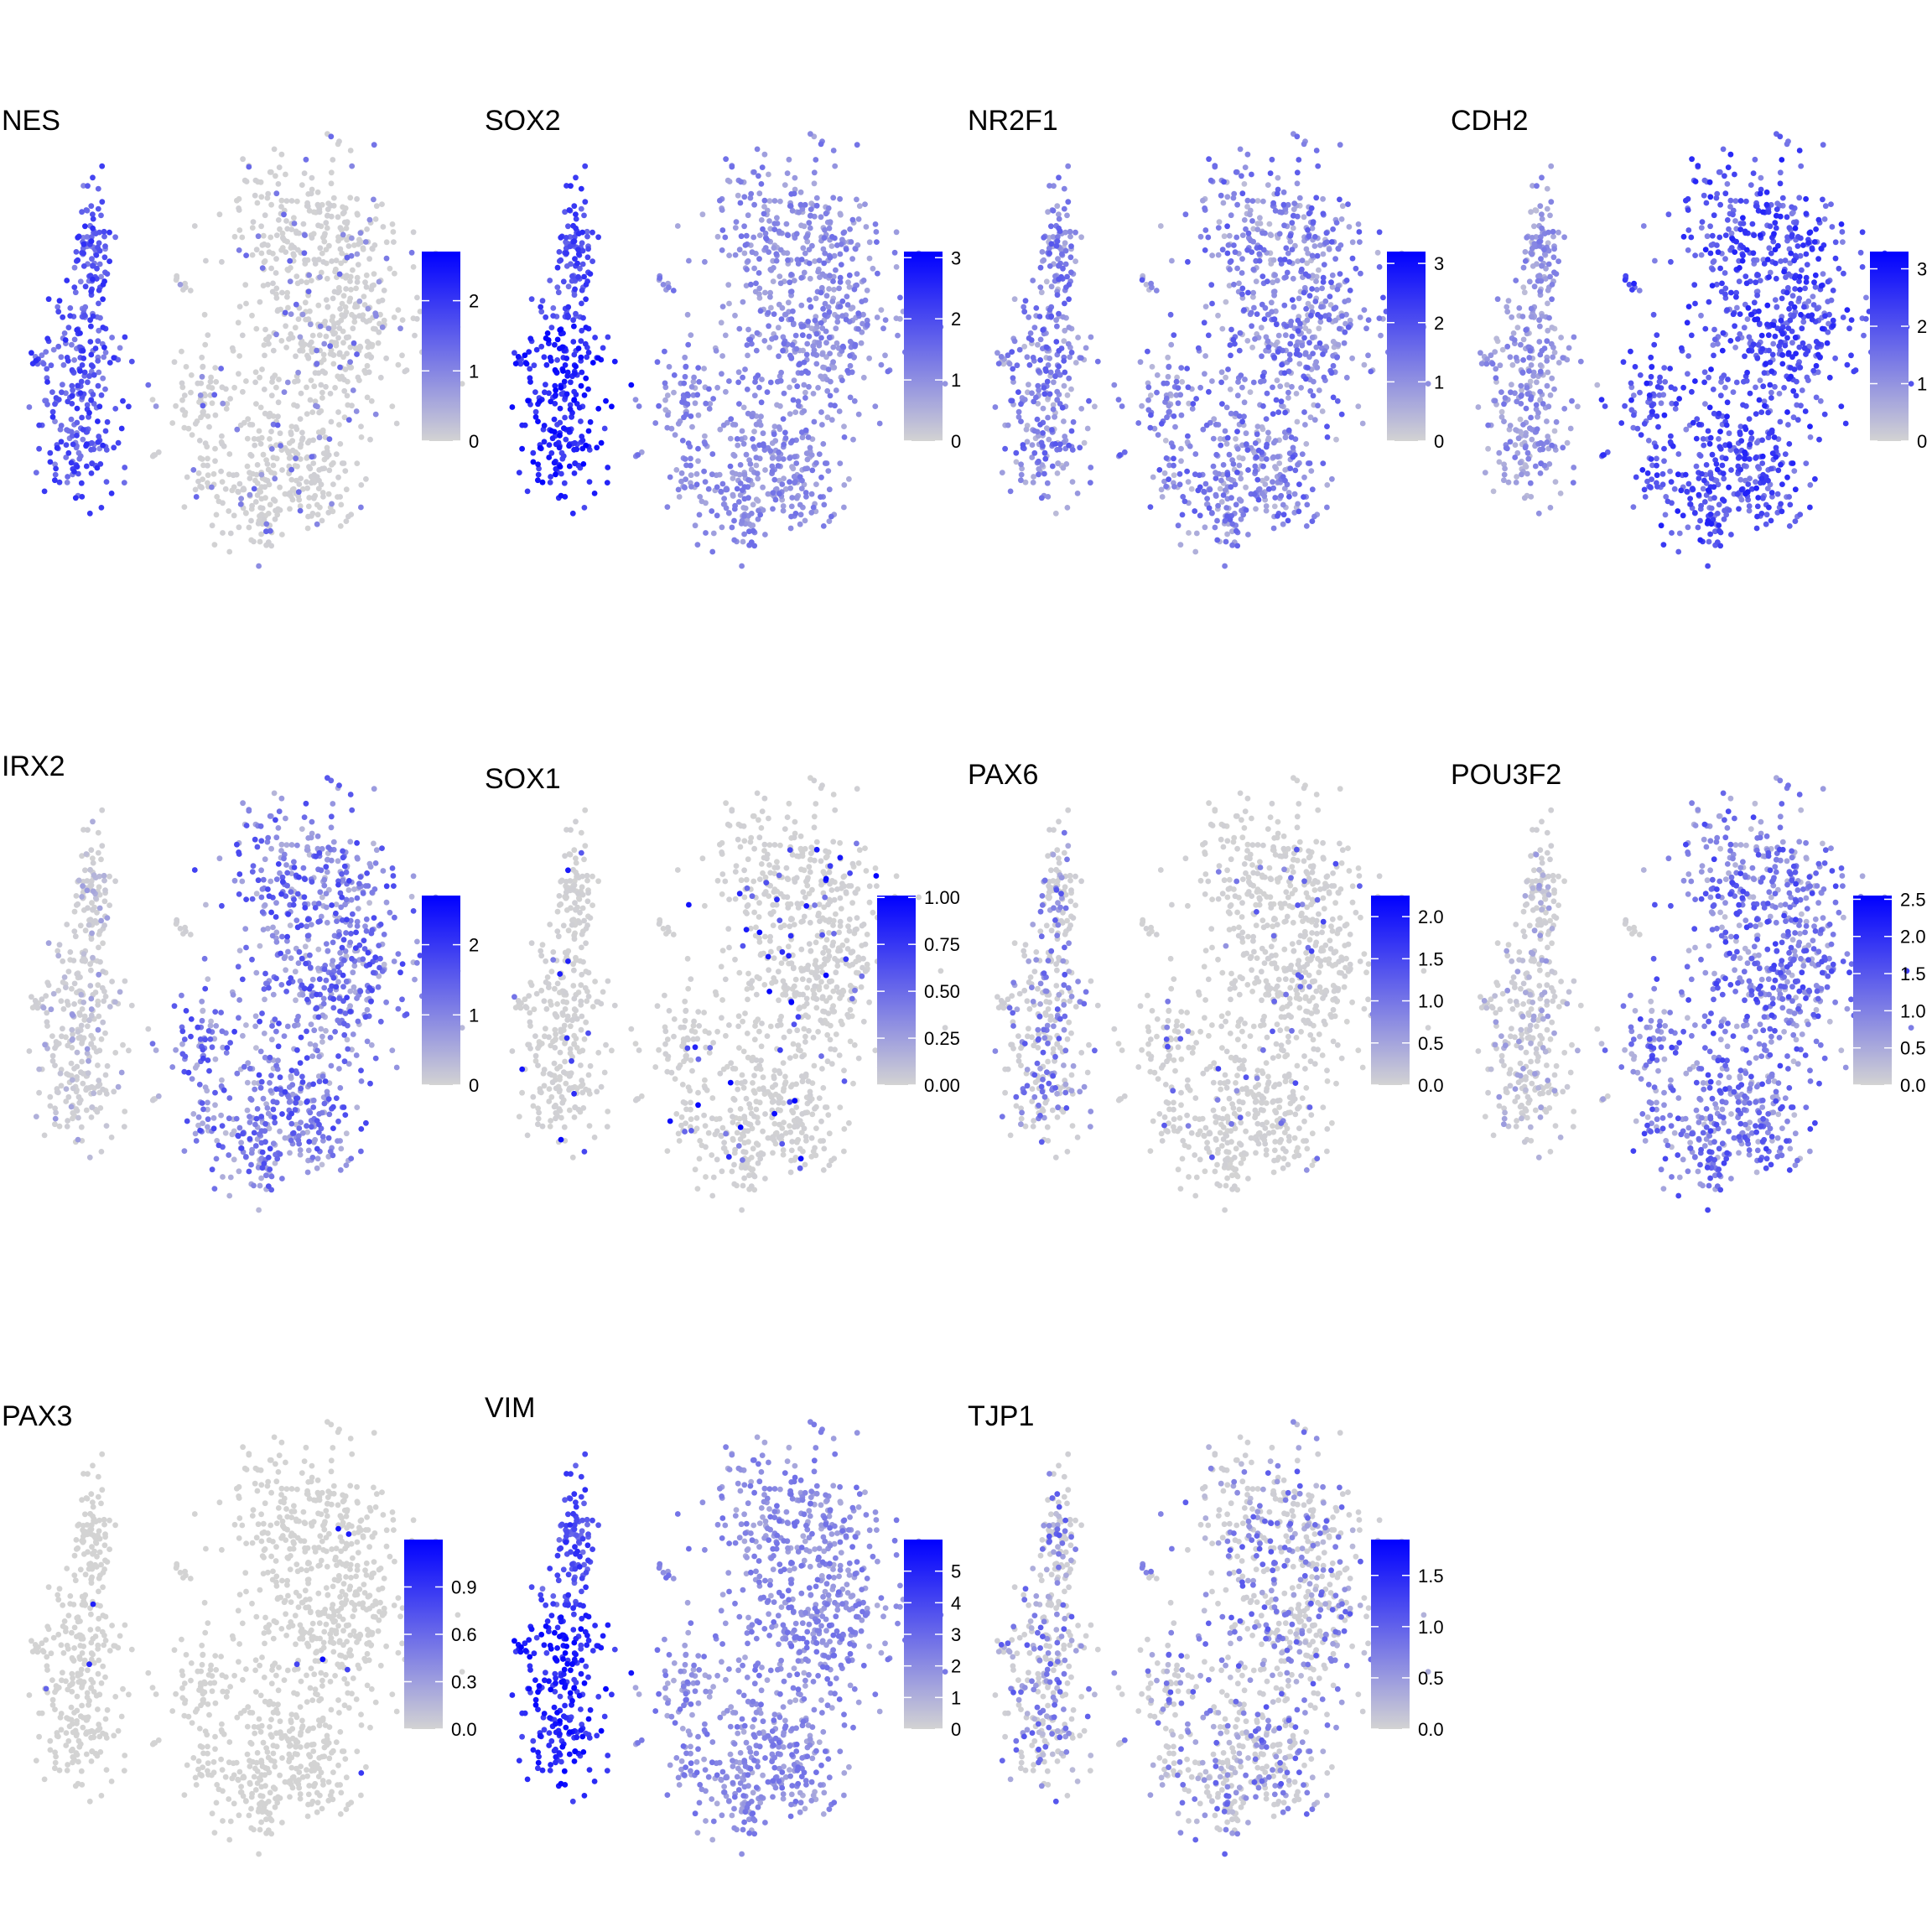 This screenshot has height=1932, width=1932. I want to click on colorbar-tick-label: 3, so click(956, 257).